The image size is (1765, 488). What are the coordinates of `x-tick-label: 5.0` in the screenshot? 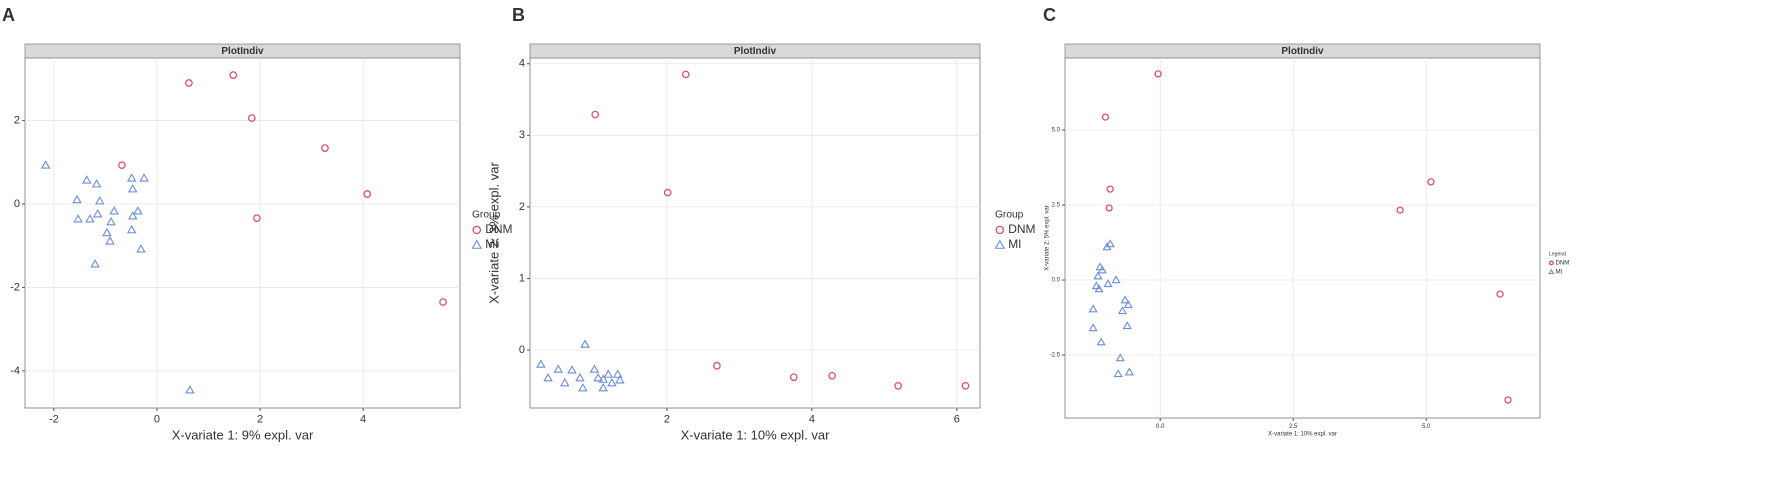 It's located at (1426, 427).